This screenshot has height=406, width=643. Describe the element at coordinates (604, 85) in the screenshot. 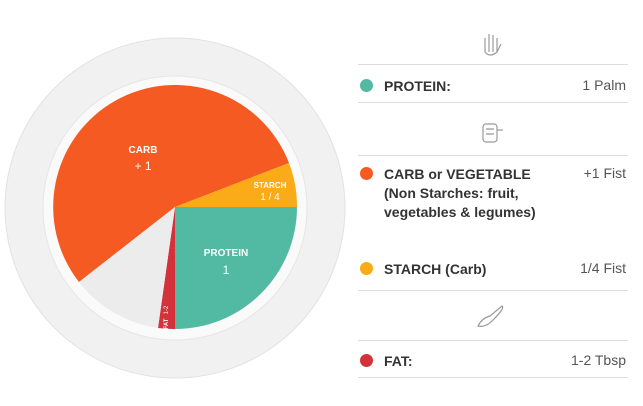

I see `legend-amount: 1 Palm` at that location.